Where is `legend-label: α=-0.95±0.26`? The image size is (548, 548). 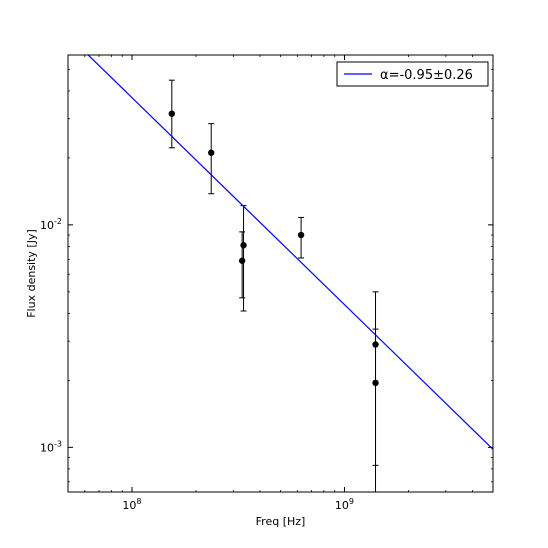
legend-label: α=-0.95±0.26 is located at coordinates (426, 75).